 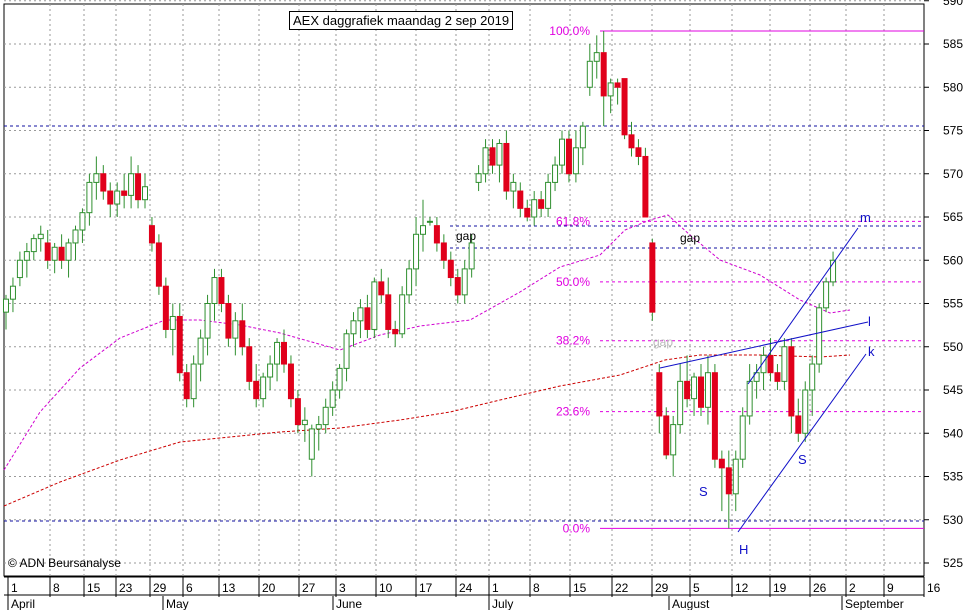 What do you see at coordinates (663, 342) in the screenshot?
I see `gap-label-faint: gap` at bounding box center [663, 342].